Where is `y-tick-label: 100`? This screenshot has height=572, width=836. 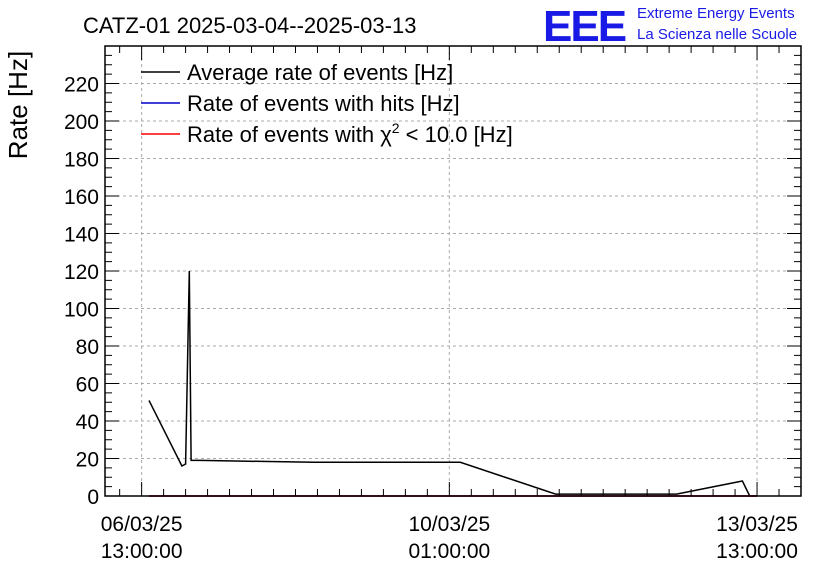 y-tick-label: 100 is located at coordinates (81, 310).